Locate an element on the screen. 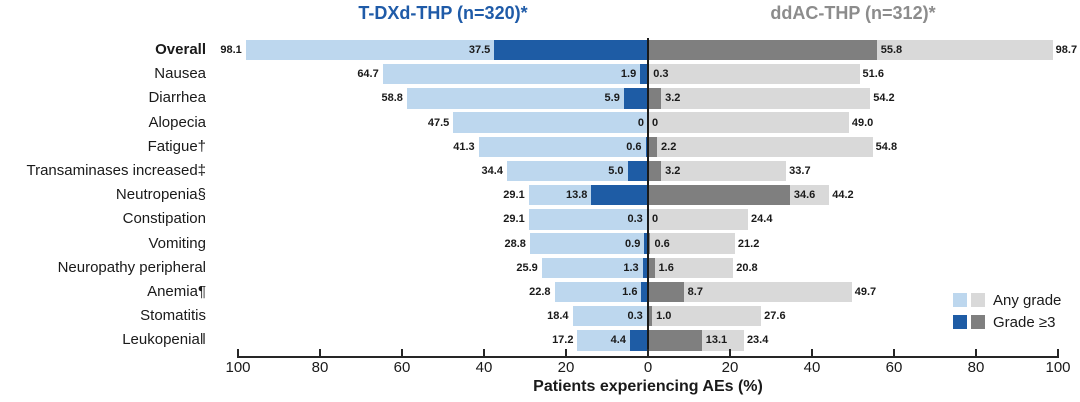 This screenshot has height=402, width=1080. ae-row: Fatigue† 41.3 0.6 2.2 54.8 is located at coordinates (540, 147).